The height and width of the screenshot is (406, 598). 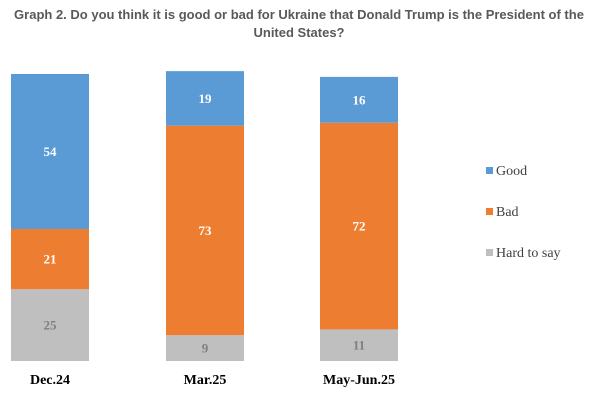 I want to click on data-label-good-may-jun-25: 16, so click(x=360, y=99).